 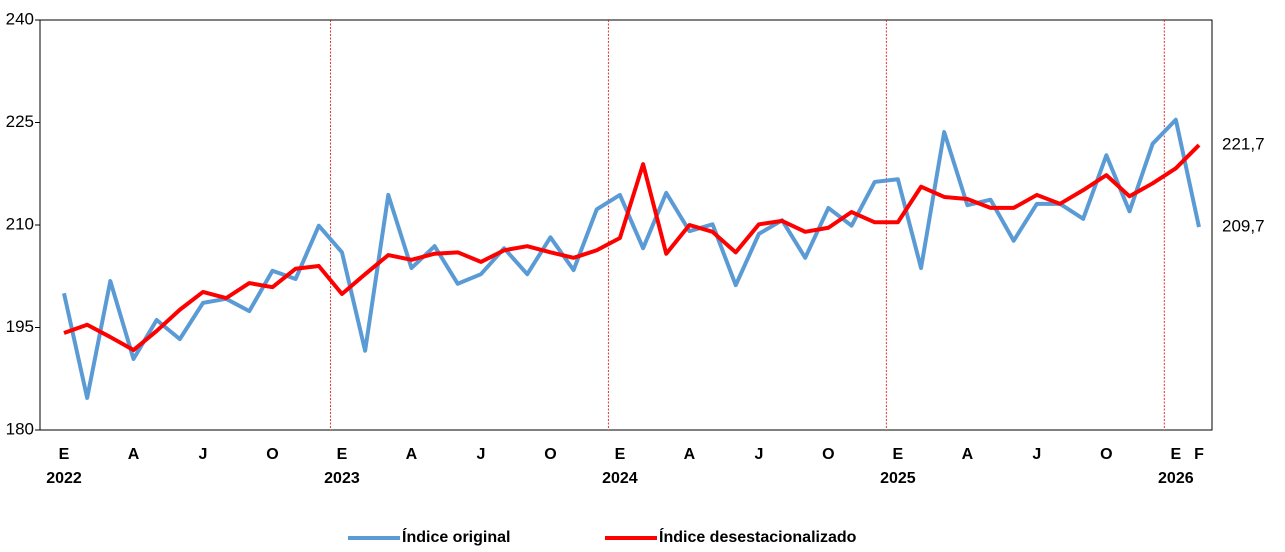 What do you see at coordinates (1243, 226) in the screenshot?
I see `value-label: 209,7` at bounding box center [1243, 226].